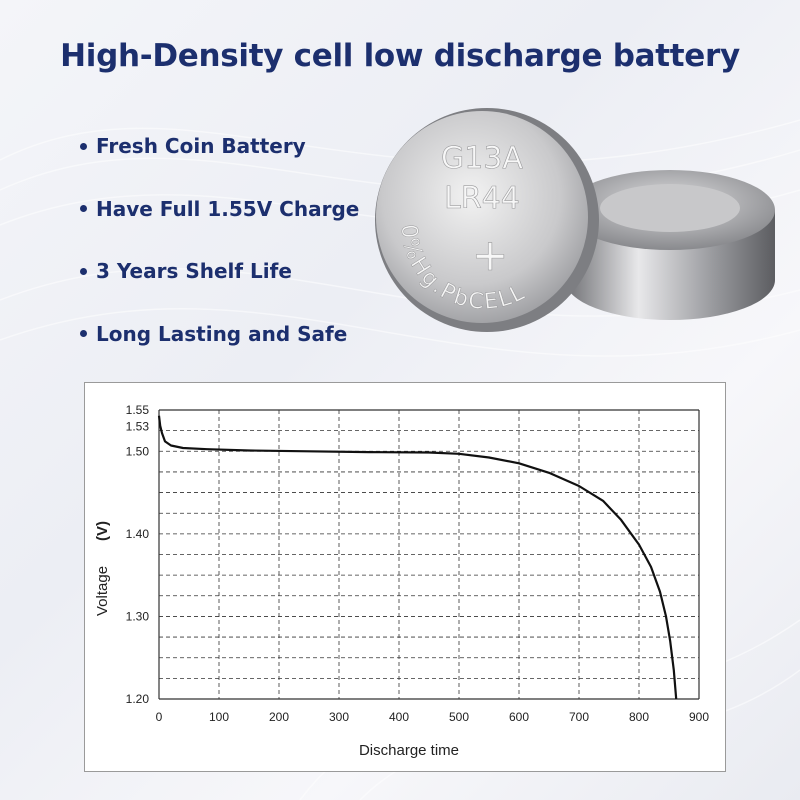 This screenshot has height=800, width=800. I want to click on x-tick-label: 800, so click(639, 717).